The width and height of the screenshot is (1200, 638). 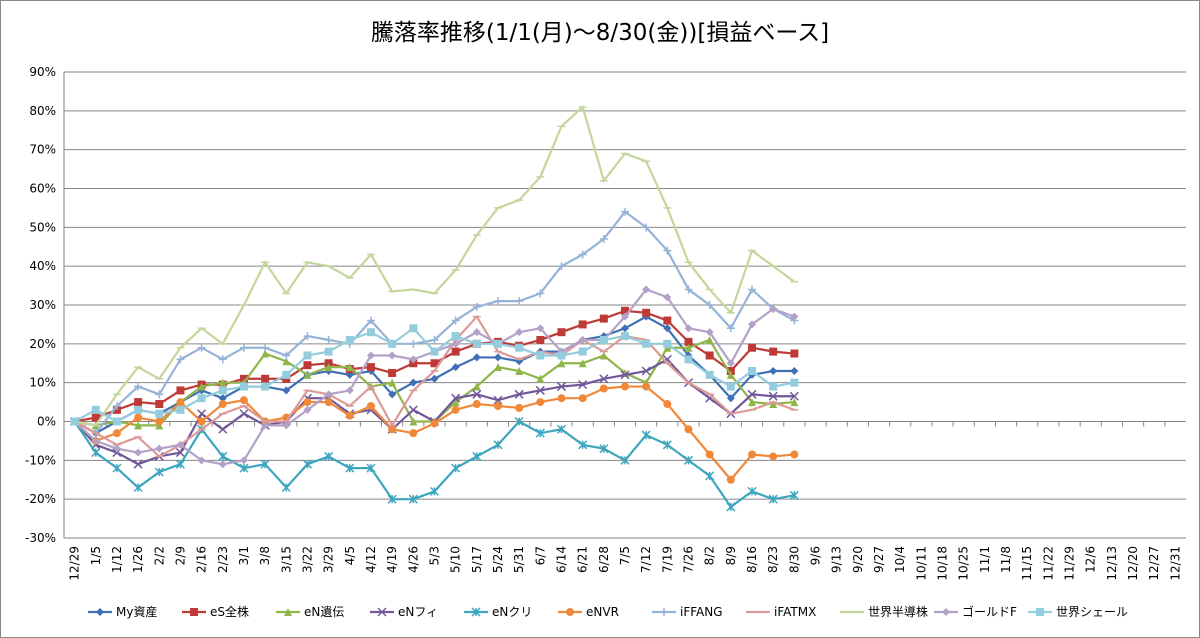 What do you see at coordinates (604, 559) in the screenshot?
I see `x-tick-label: 6/28` at bounding box center [604, 559].